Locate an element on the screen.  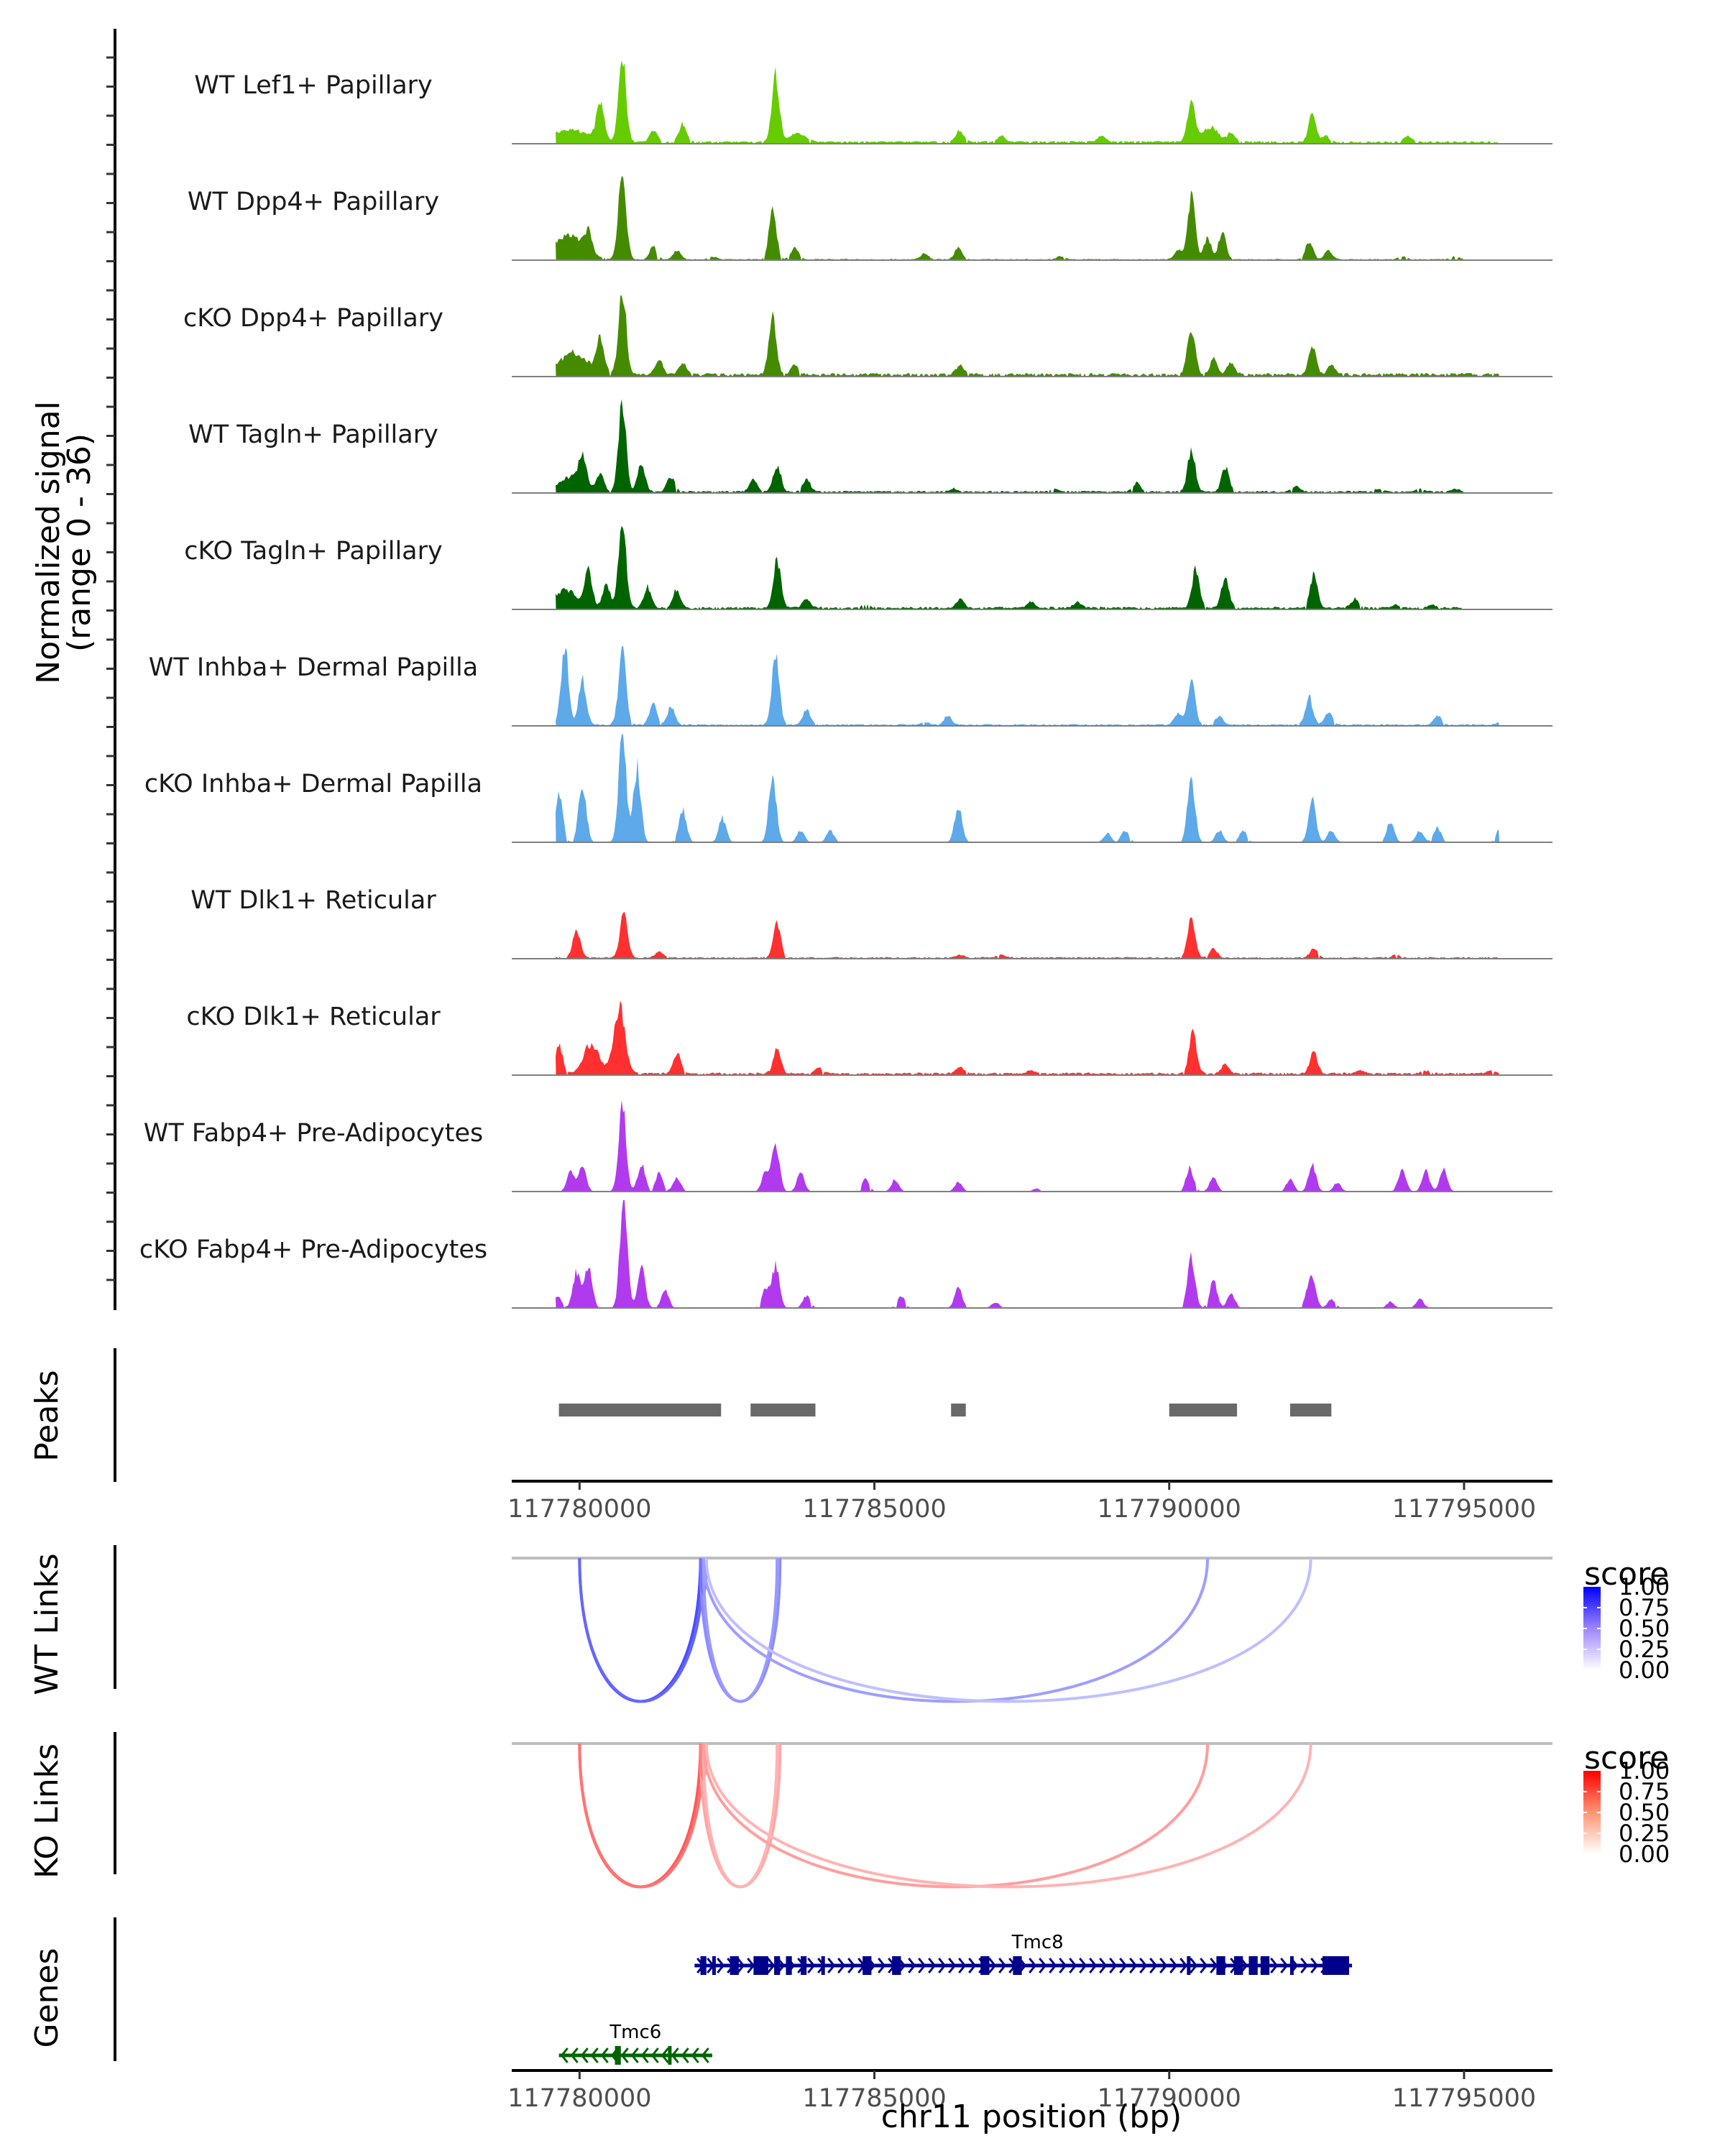
coverage-track: cKO Inhba+ Dermal Papilla is located at coordinates (848, 788).